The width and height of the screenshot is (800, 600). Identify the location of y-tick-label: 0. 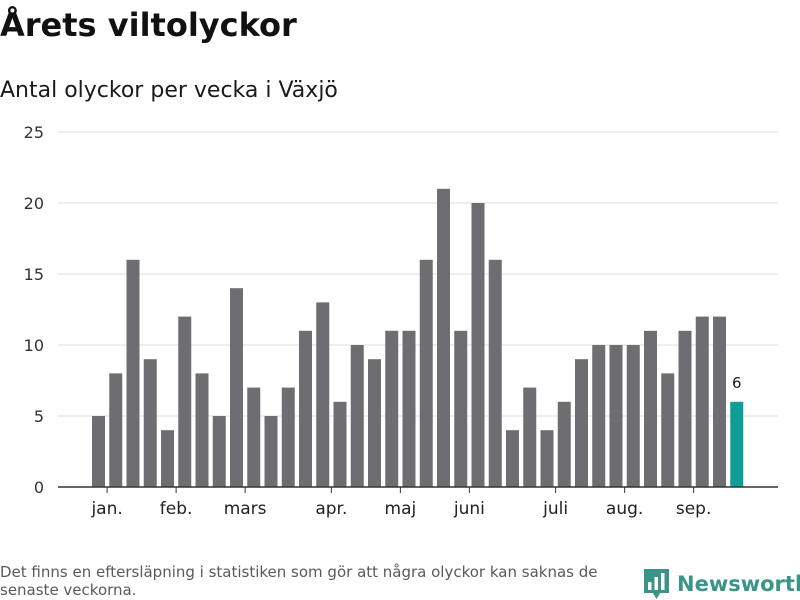
(39, 487).